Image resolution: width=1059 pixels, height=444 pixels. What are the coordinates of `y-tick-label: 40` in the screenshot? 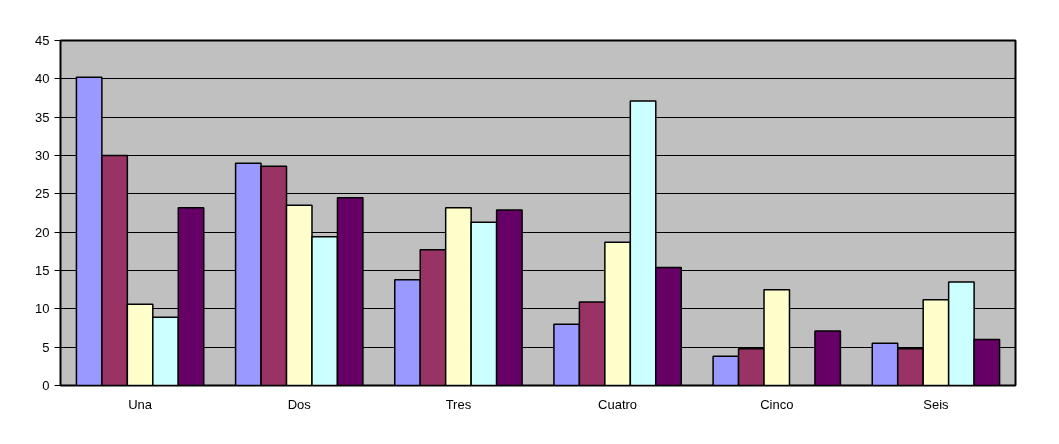 It's located at (42, 79).